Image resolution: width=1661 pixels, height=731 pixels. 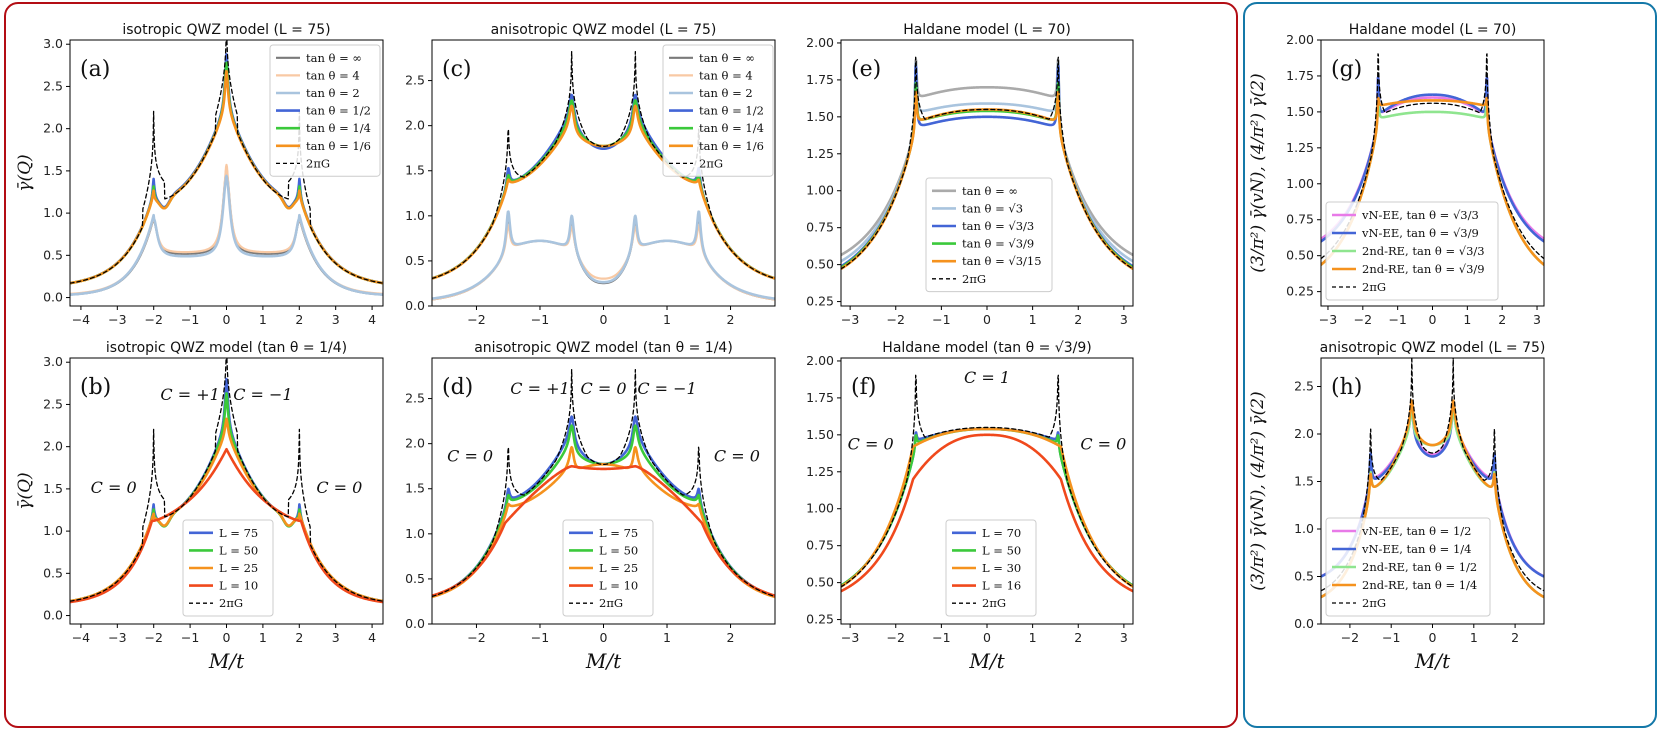 I want to click on panel-title: Haldane model (tan θ = √3/9), so click(x=986, y=348).